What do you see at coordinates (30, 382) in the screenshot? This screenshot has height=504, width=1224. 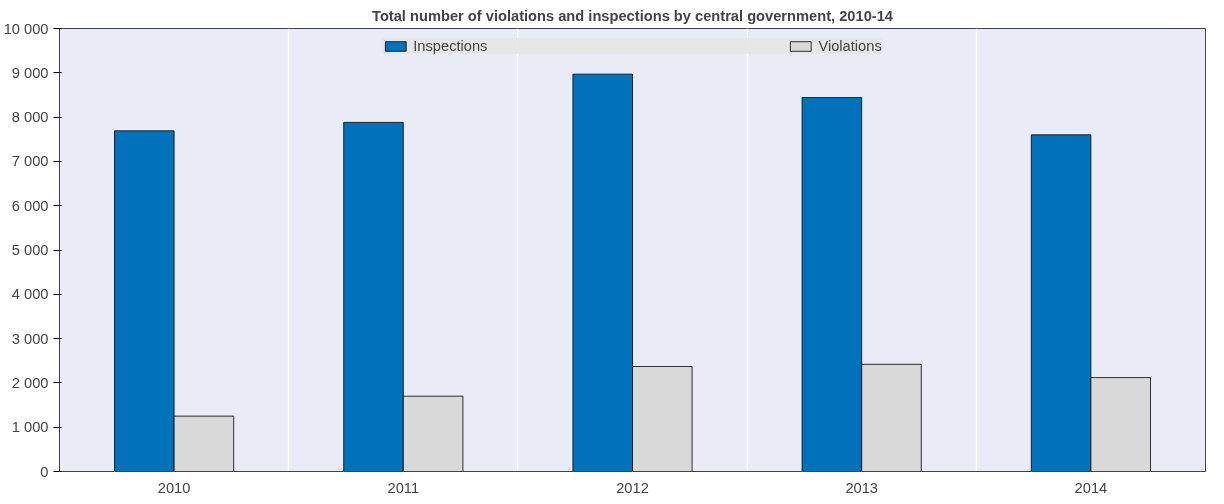 I see `y-tick-label: 2 000` at bounding box center [30, 382].